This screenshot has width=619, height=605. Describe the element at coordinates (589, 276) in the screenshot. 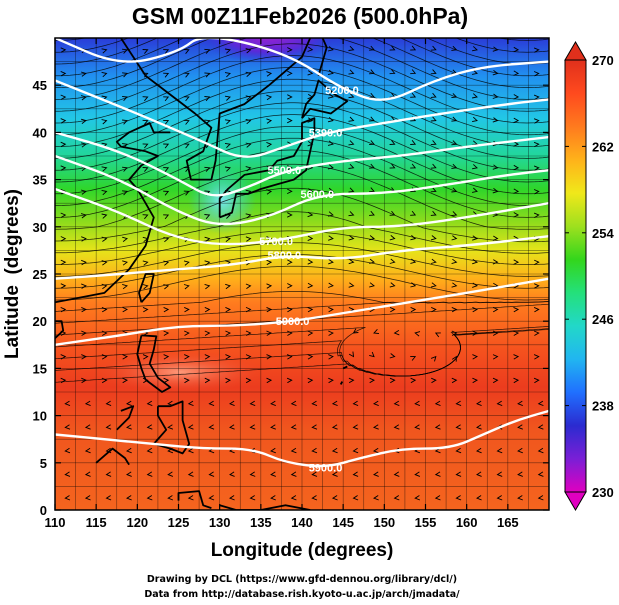

I see `colorbar: 230 238 246 254 262 270` at that location.